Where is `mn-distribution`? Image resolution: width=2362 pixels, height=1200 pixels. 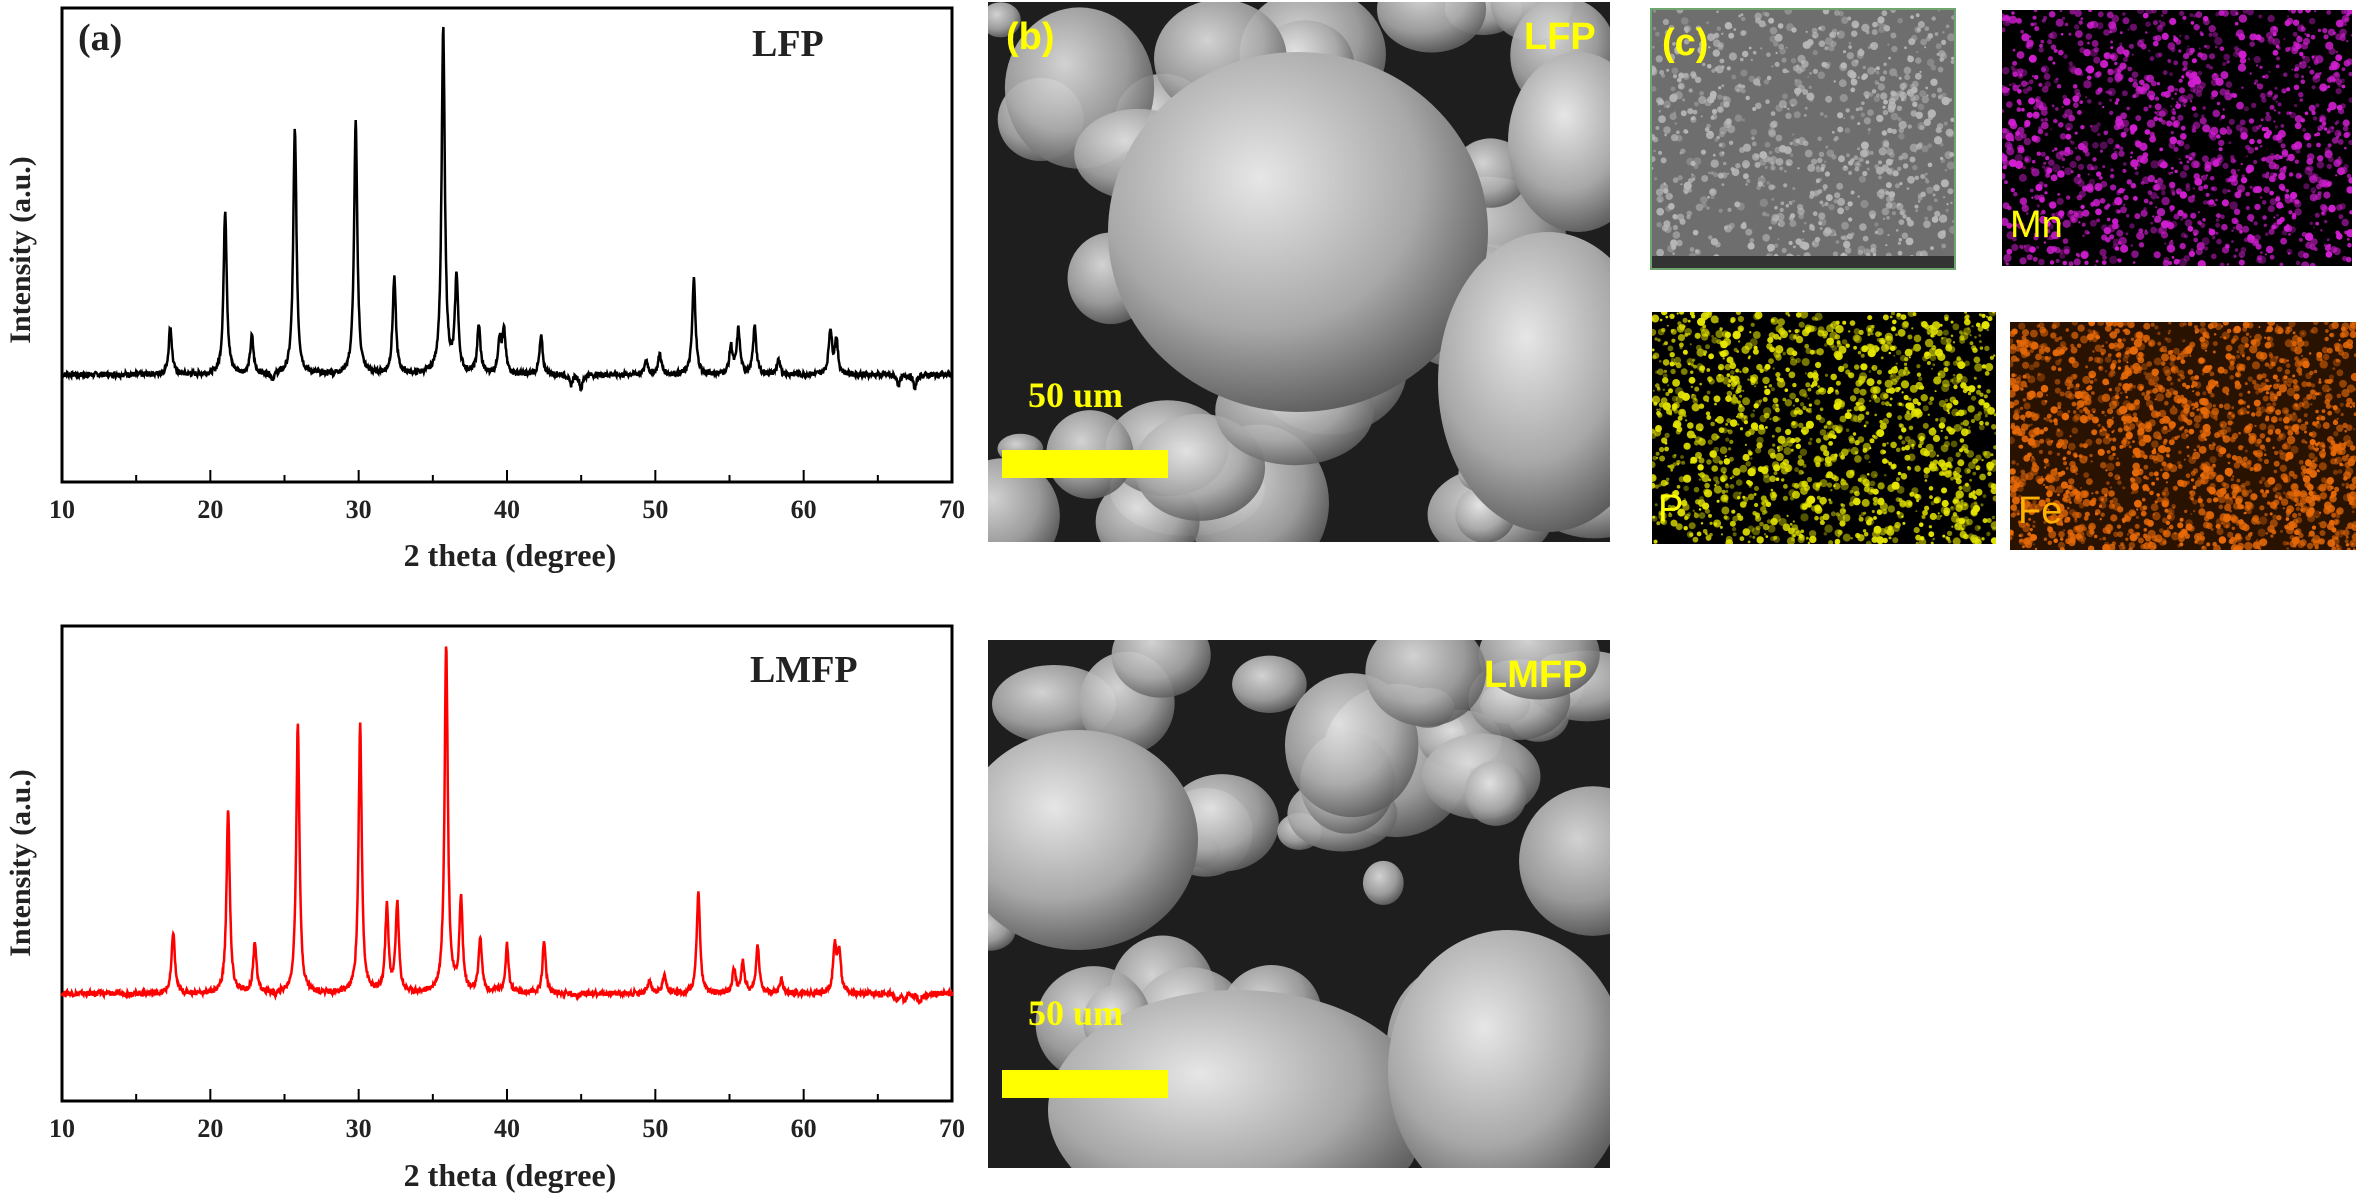
mn-distribution is located at coordinates (2177, 138).